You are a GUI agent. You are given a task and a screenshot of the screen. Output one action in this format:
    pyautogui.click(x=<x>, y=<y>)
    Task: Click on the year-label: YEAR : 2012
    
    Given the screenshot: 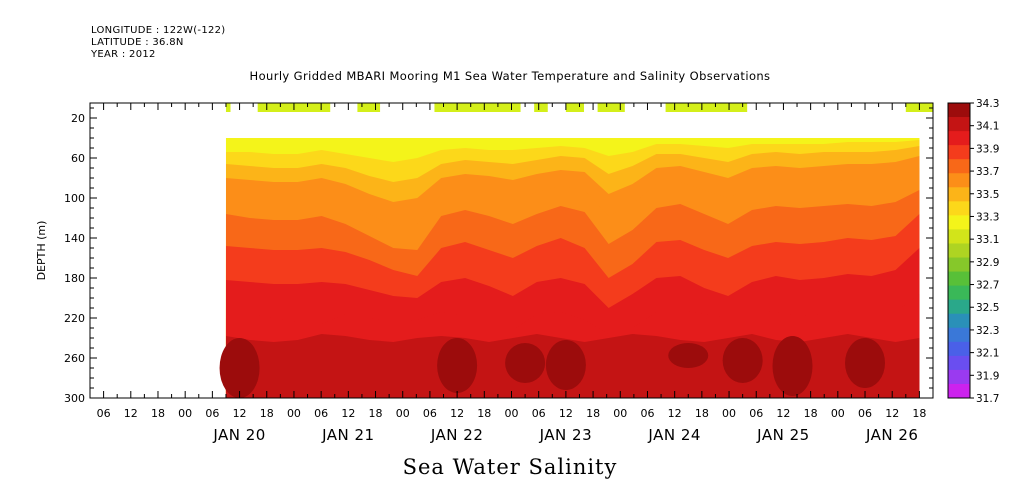 What is the action you would take?
    pyautogui.click(x=123, y=54)
    